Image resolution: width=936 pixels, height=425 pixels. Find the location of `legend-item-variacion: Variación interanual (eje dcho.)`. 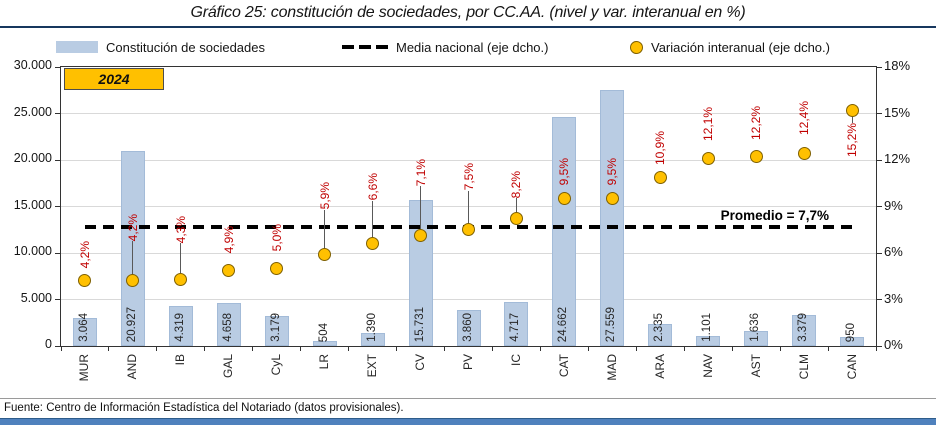

legend-item-variacion: Variación interanual (eje dcho.) is located at coordinates (730, 47).